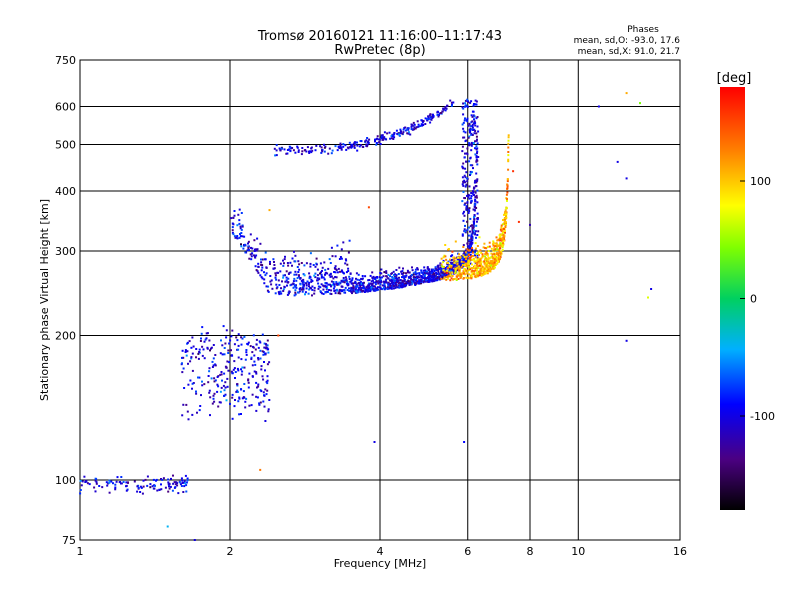  Describe the element at coordinates (629, 52) in the screenshot. I see `stats-line-x: mean, sd,X: 91.0, 21.7` at that location.